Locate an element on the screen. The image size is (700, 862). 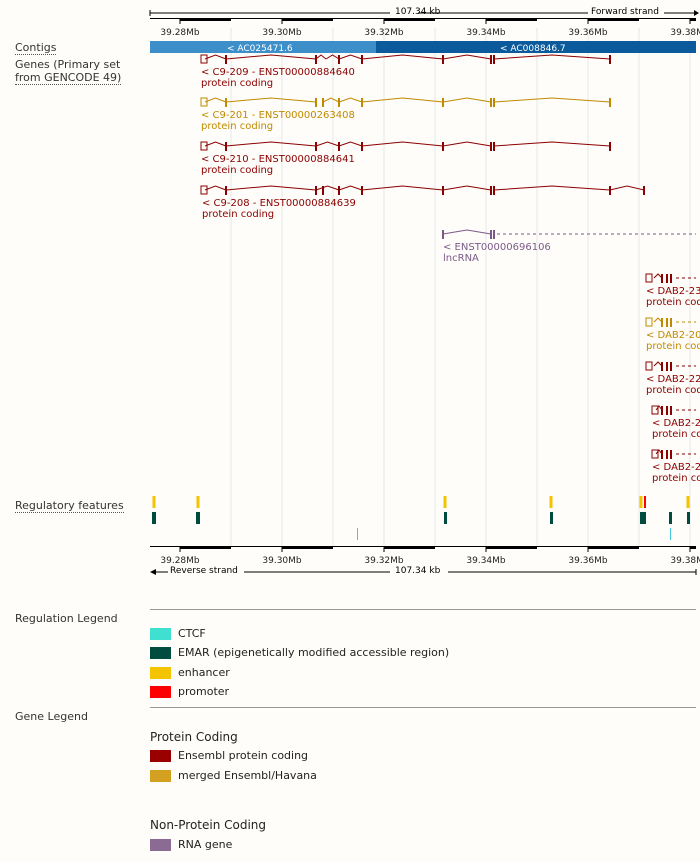
transcript-id: < DAB2-23 is located at coordinates (673, 291).